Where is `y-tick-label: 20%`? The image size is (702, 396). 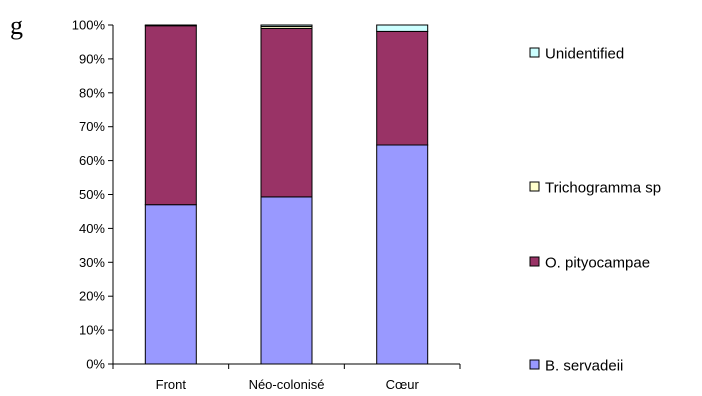
y-tick-label: 20% is located at coordinates (92, 296).